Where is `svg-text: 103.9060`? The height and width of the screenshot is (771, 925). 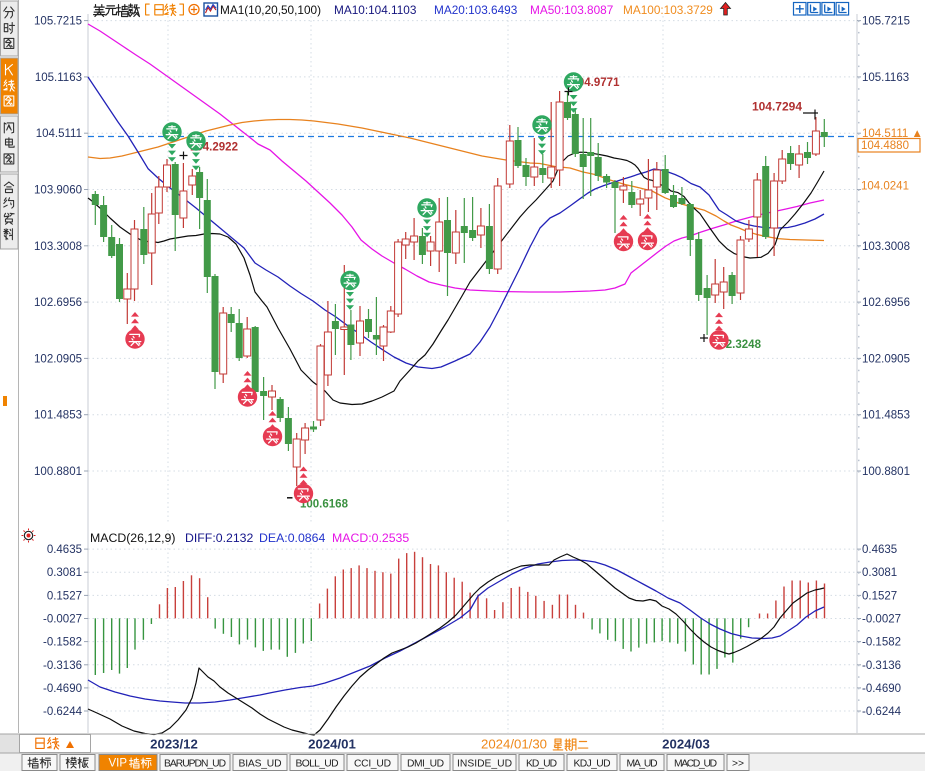 svg-text: 103.9060 is located at coordinates (58, 191).